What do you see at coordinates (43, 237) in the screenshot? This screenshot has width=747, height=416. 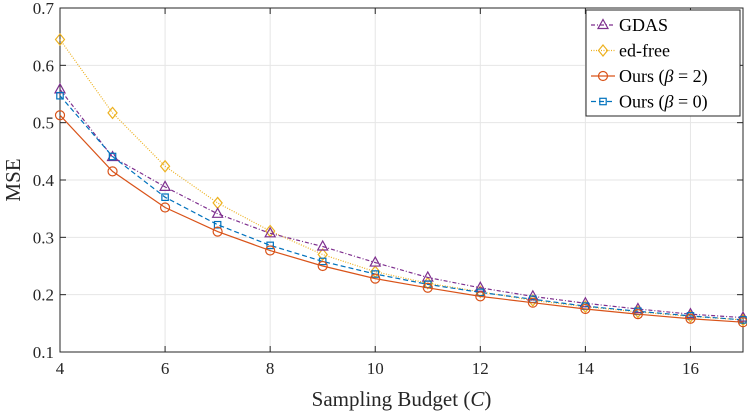 I see `y-tick-label: 0.3` at bounding box center [43, 237].